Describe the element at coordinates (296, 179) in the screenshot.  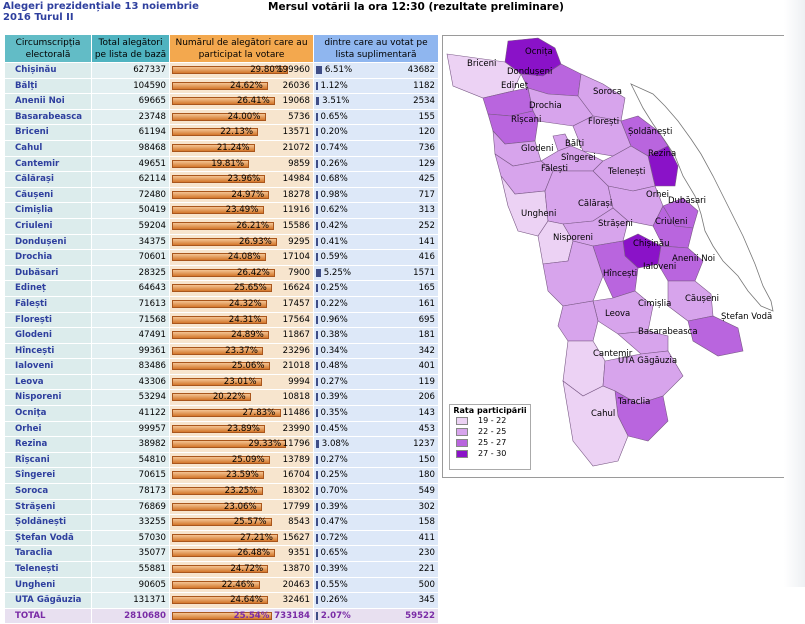
I see `voted-count: 14984` at that location.